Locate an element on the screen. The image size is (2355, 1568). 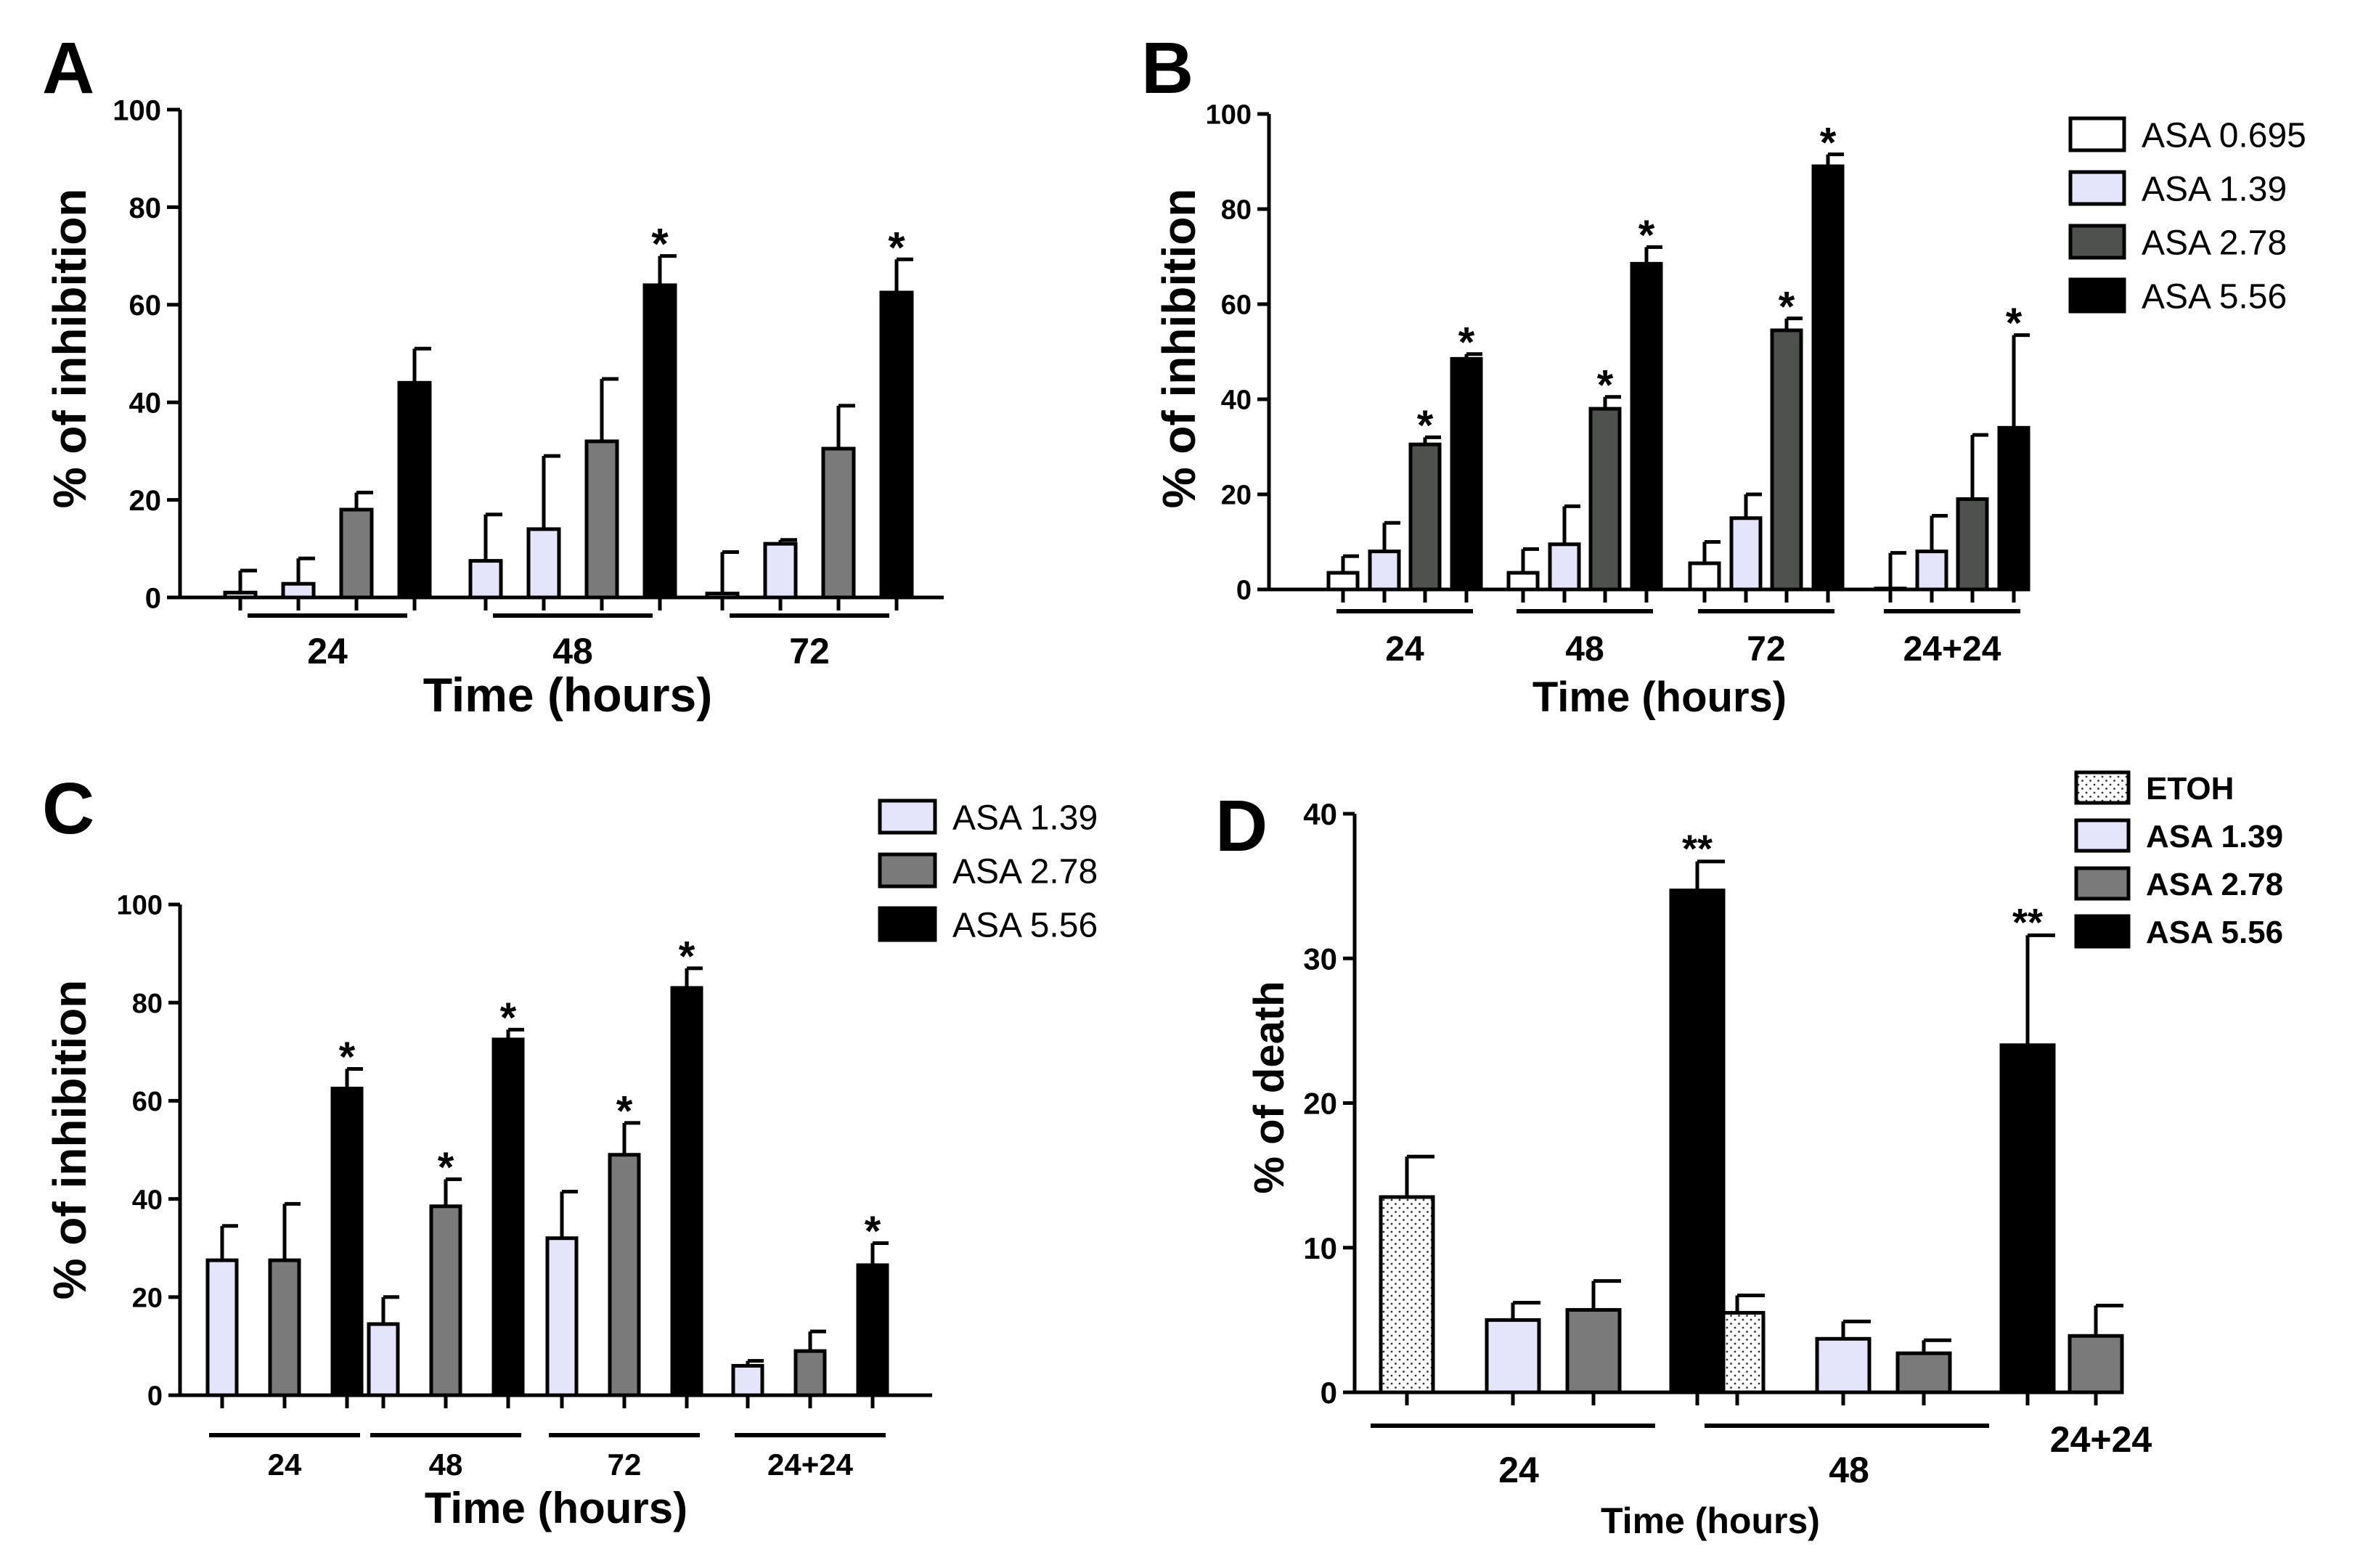
significance-marker: ** is located at coordinates (2027, 922).